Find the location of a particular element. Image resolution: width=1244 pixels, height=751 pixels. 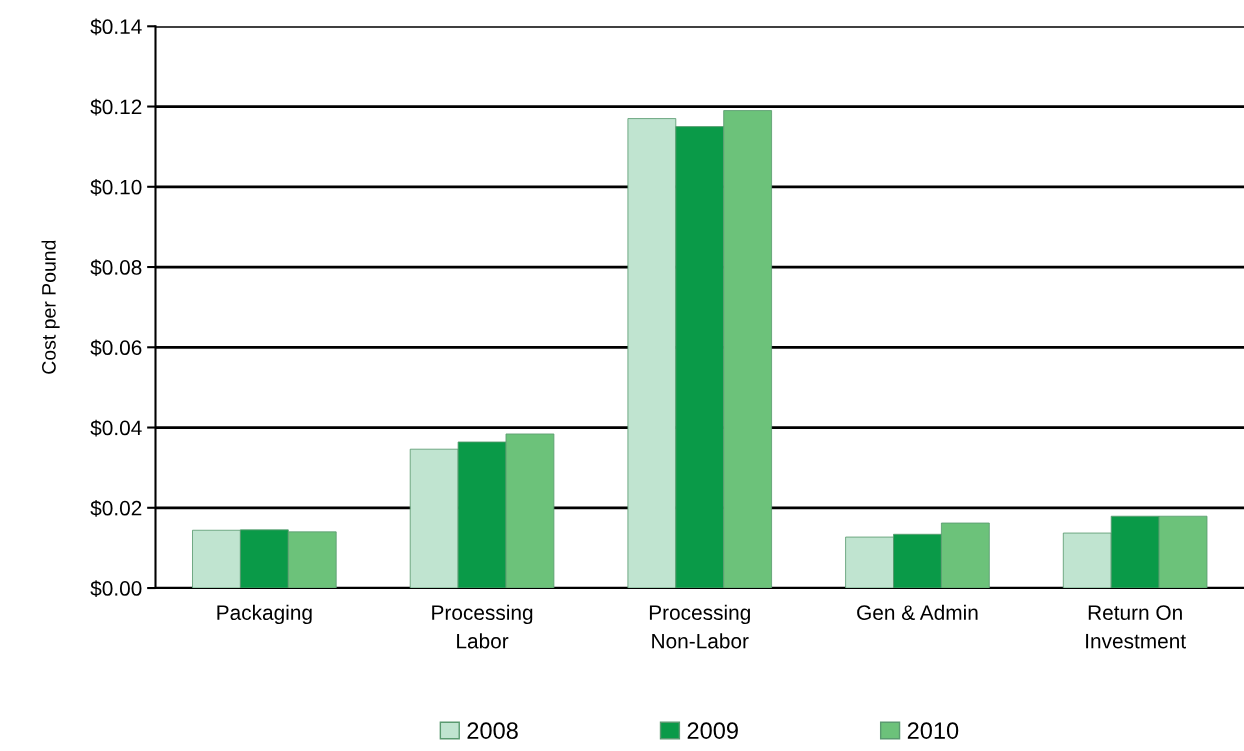

y-tick-label: $0.02 is located at coordinates (116, 508).